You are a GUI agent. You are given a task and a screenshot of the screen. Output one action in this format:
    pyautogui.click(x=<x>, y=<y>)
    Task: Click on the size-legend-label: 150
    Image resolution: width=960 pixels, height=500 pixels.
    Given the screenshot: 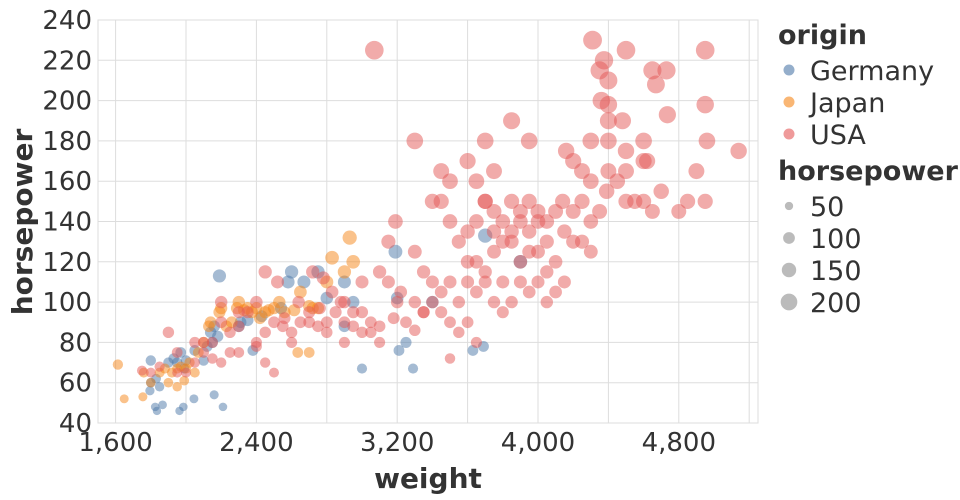 What is the action you would take?
    pyautogui.click(x=836, y=271)
    